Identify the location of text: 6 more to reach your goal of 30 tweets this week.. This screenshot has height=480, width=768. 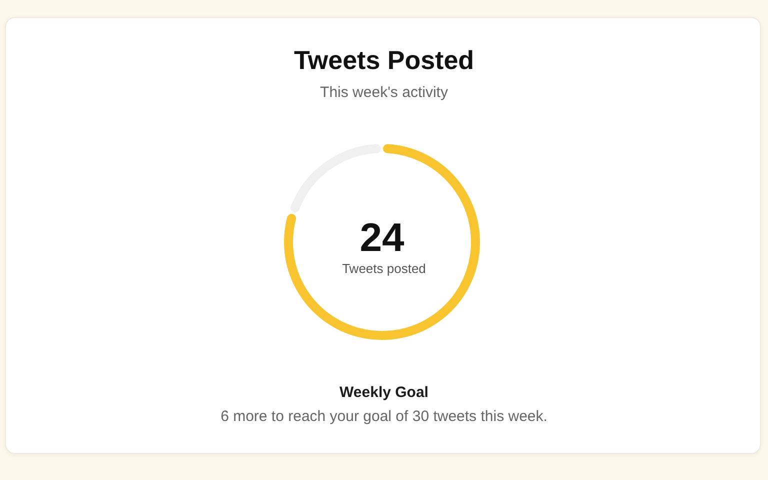
(384, 416).